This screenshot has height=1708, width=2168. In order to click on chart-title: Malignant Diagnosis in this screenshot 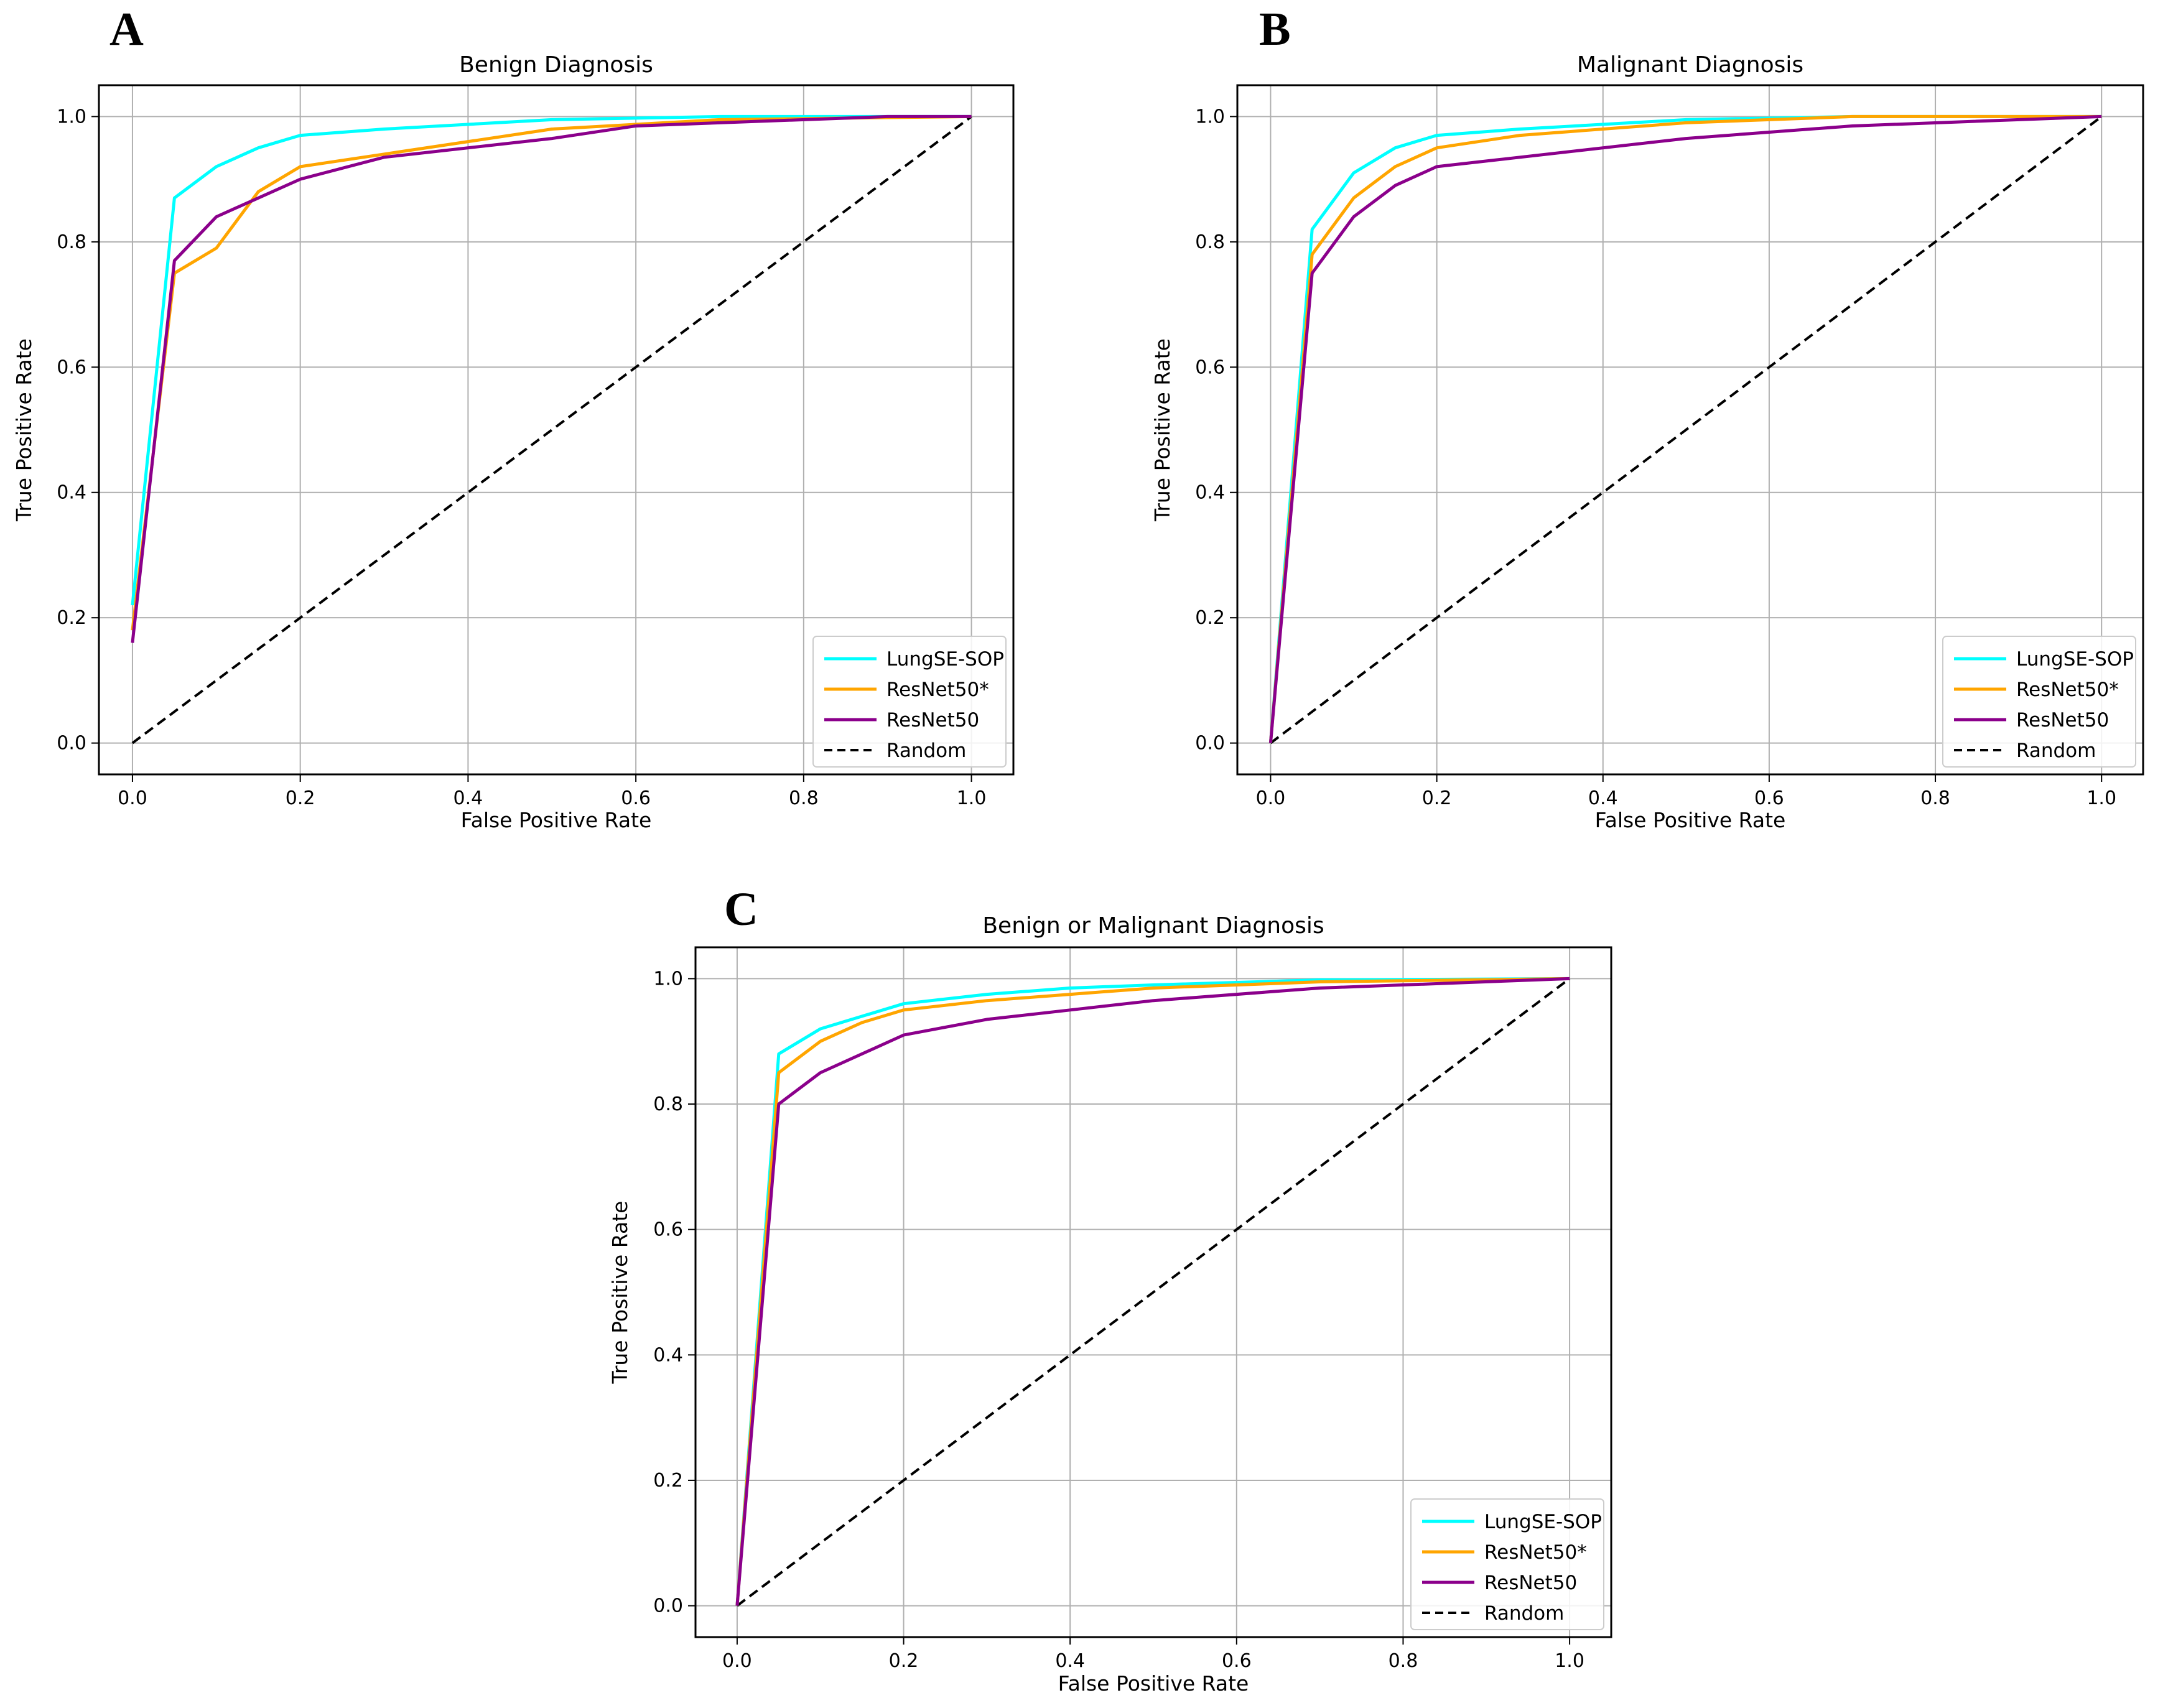, I will do `click(1690, 65)`.